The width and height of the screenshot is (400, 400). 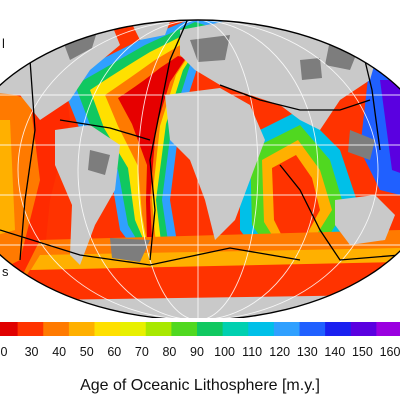 What do you see at coordinates (215, 164) in the screenshot?
I see `africa` at bounding box center [215, 164].